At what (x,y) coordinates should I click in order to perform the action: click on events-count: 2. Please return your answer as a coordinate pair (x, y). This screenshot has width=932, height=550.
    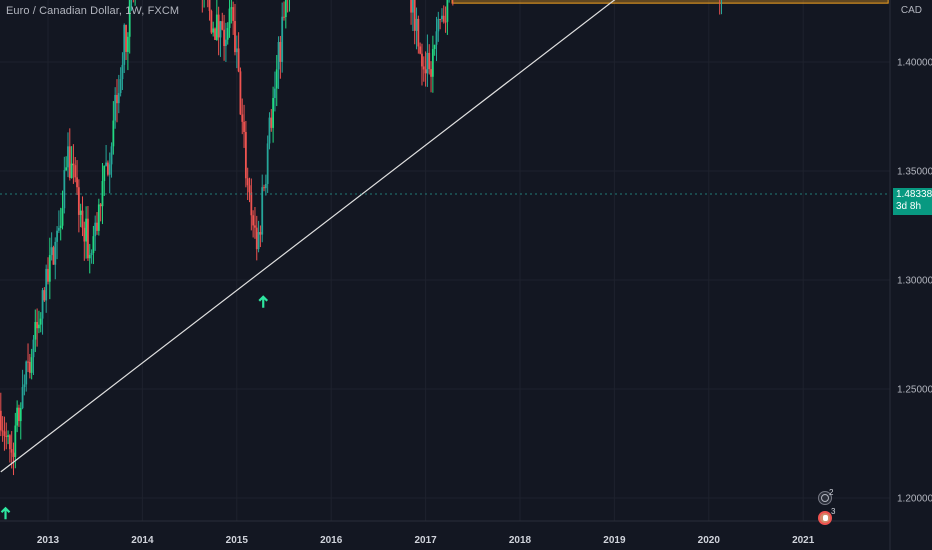
    Looking at the image, I should click on (831, 492).